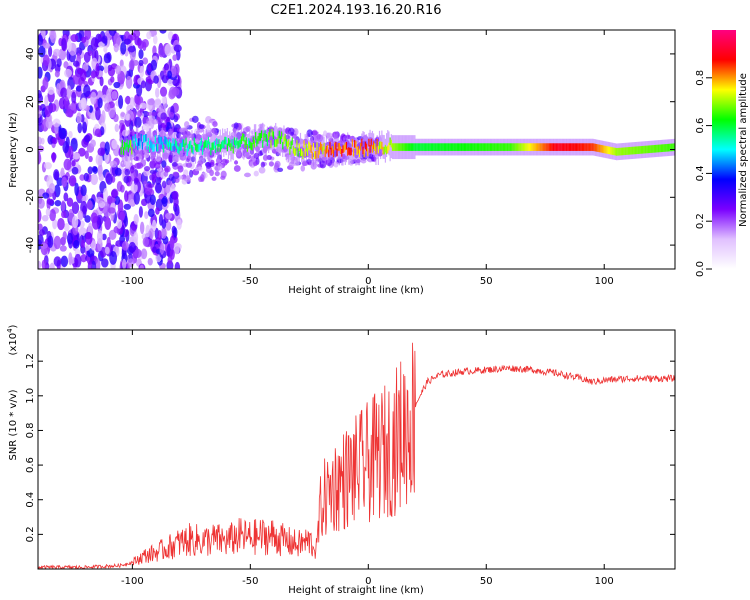  What do you see at coordinates (700, 269) in the screenshot?
I see `colorbar-tick-label: 0.0` at bounding box center [700, 269].